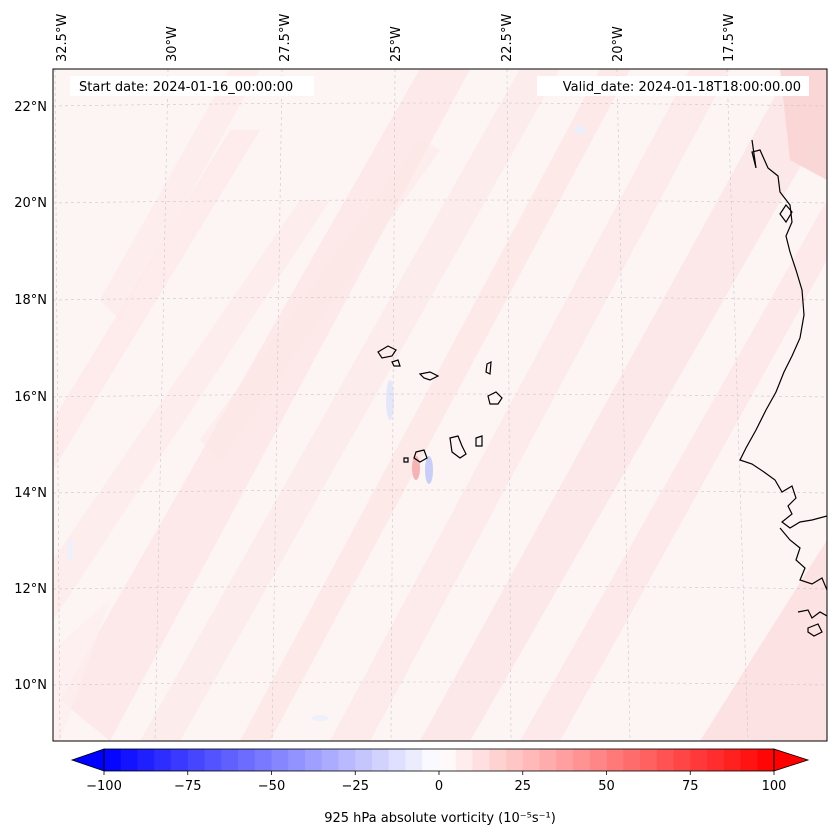  I want to click on lat-label: 10°N, so click(30, 685).